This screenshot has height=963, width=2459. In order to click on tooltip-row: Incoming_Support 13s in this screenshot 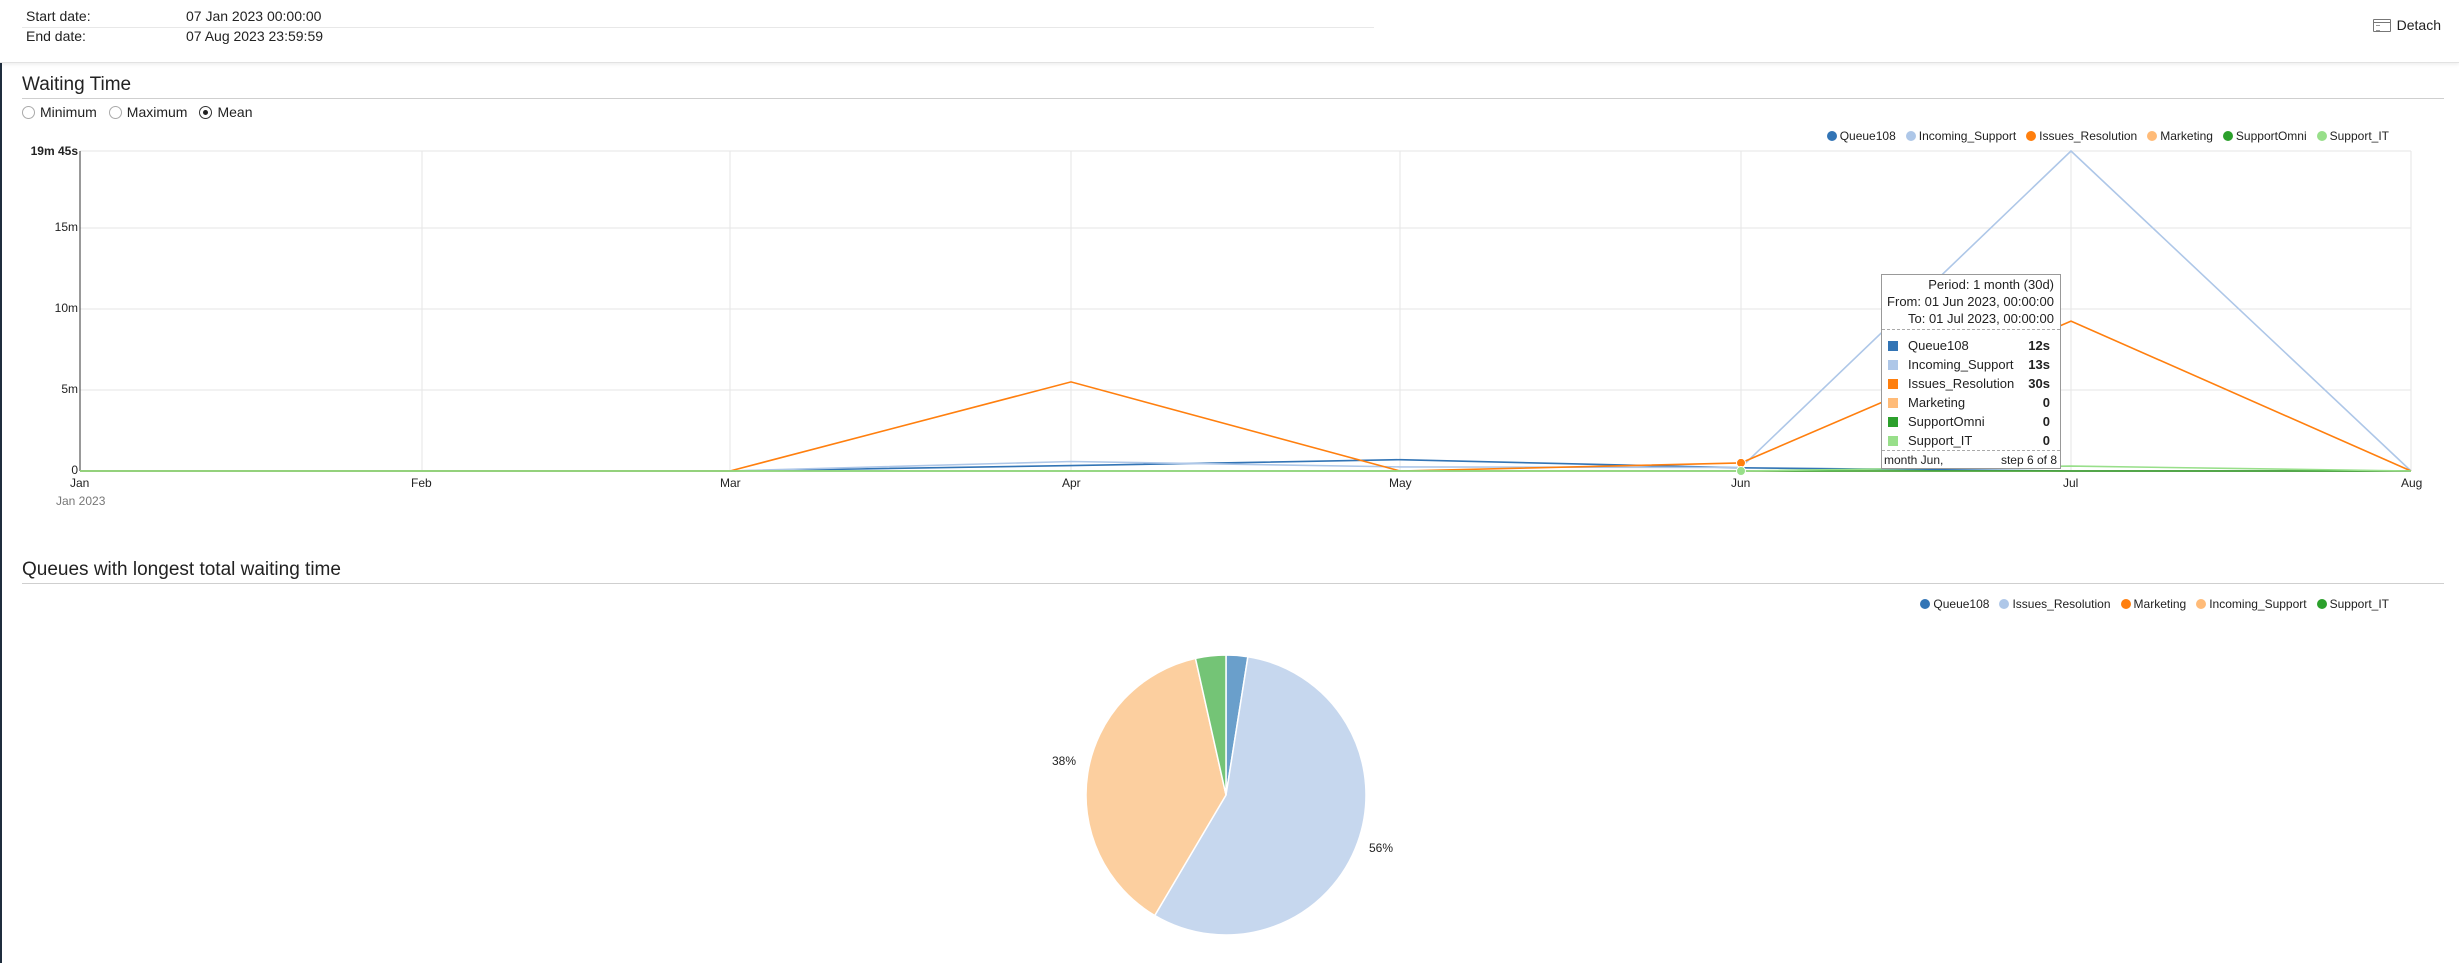, I will do `click(1971, 364)`.